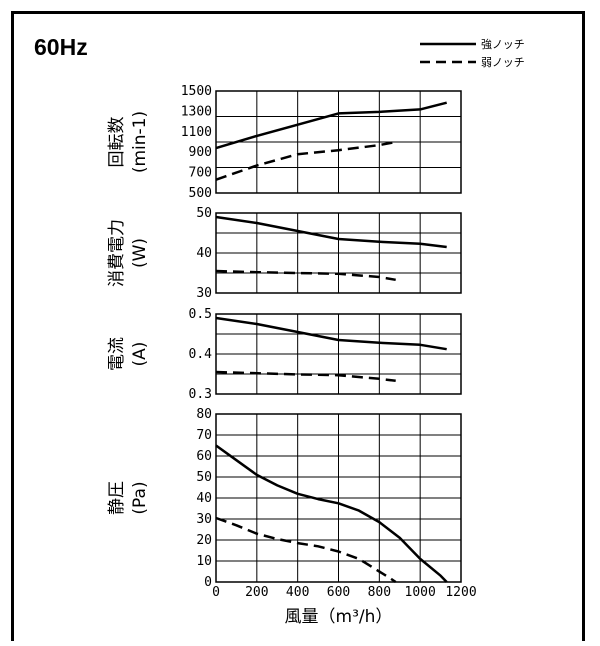 Image resolution: width=600 pixels, height=646 pixels. Describe the element at coordinates (117, 354) in the screenshot. I see `y-axis-label: 電流` at that location.